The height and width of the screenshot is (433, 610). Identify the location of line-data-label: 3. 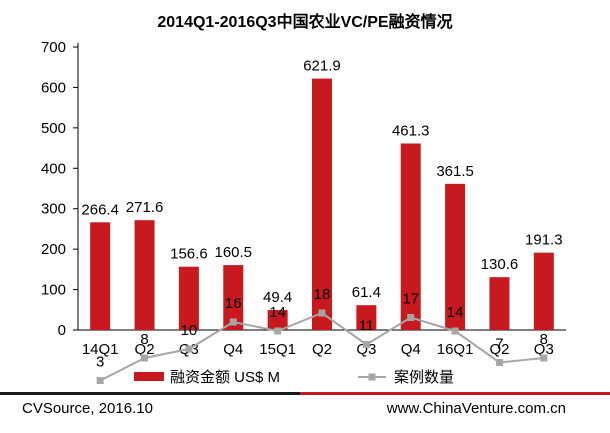
(100, 362).